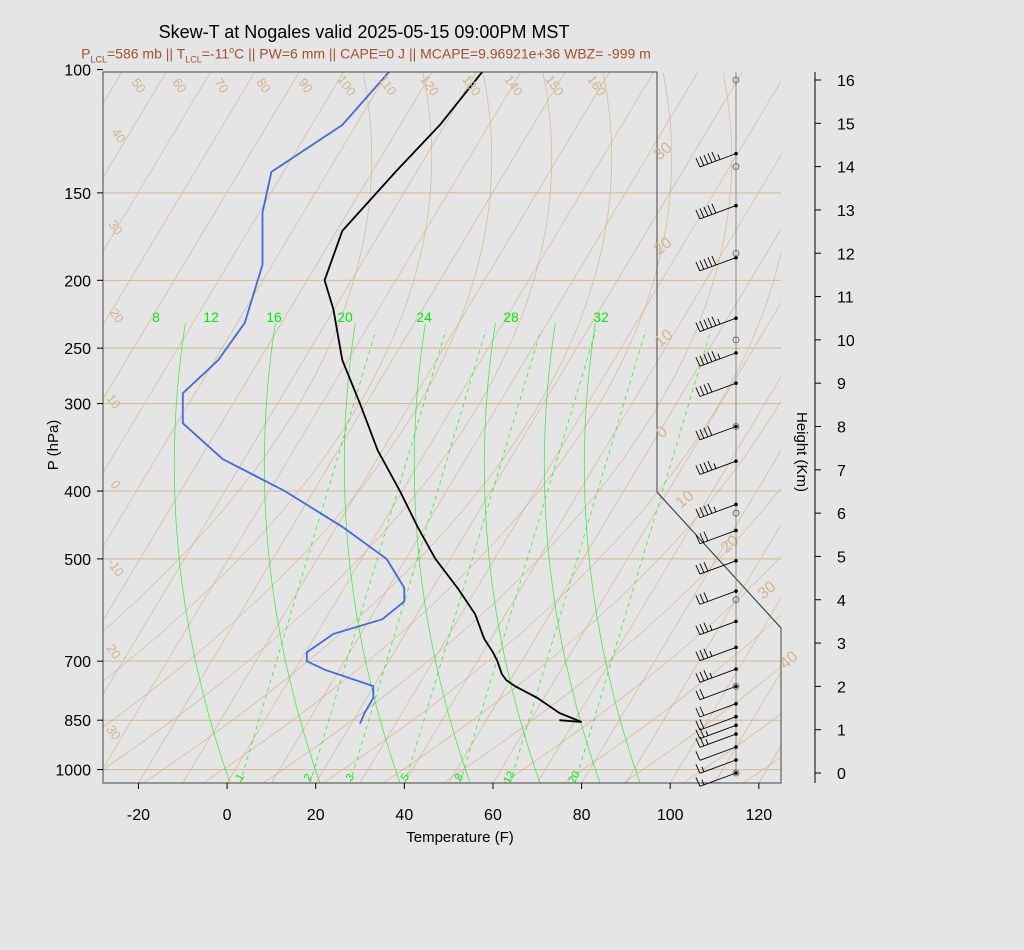 The width and height of the screenshot is (1024, 950). What do you see at coordinates (841, 428) in the screenshot?
I see `height-tick-label: 8` at bounding box center [841, 428].